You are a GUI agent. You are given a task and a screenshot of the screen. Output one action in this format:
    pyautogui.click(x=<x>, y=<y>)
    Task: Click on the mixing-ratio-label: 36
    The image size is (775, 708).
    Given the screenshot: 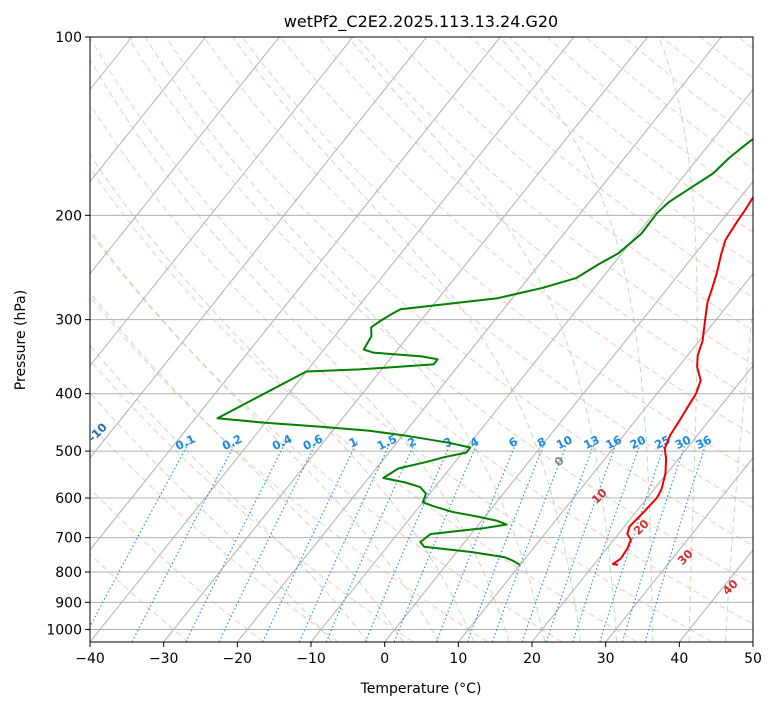 What is the action you would take?
    pyautogui.click(x=703, y=443)
    